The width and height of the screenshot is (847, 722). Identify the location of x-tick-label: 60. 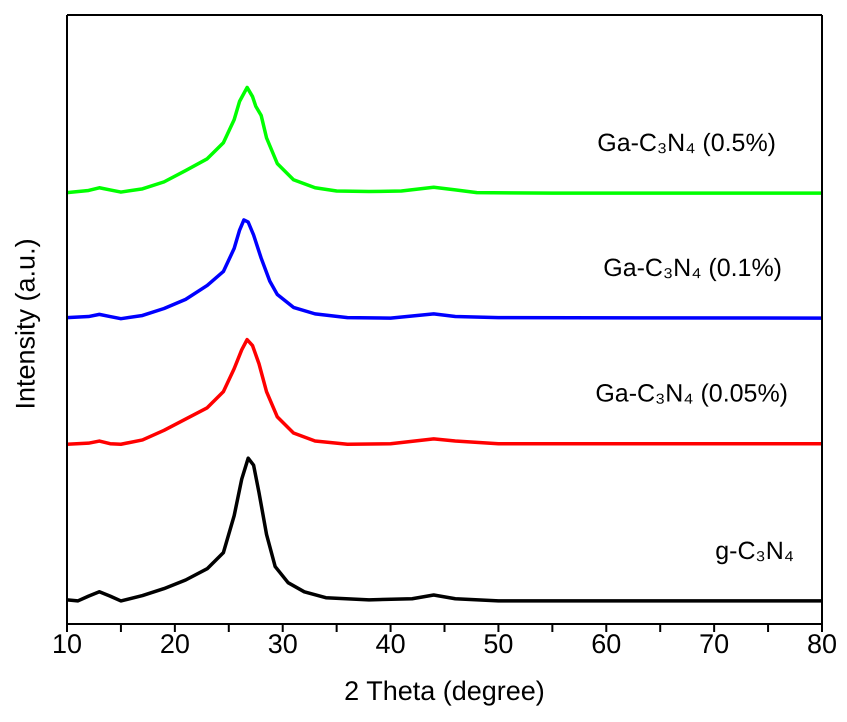
(606, 644).